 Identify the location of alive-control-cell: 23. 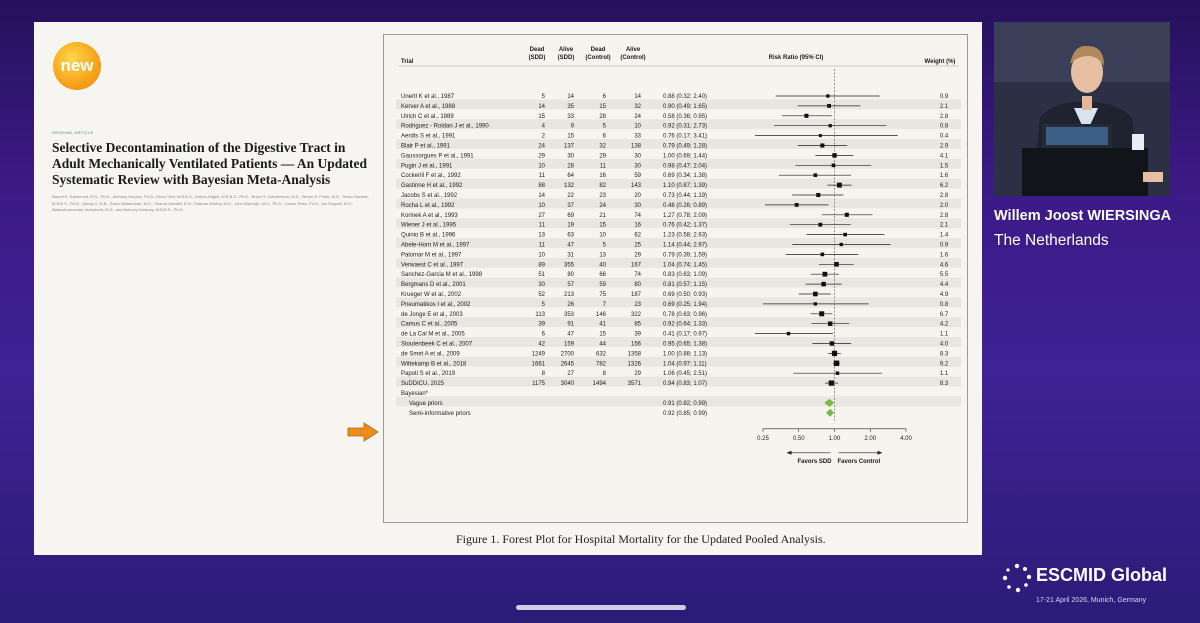
(637, 305).